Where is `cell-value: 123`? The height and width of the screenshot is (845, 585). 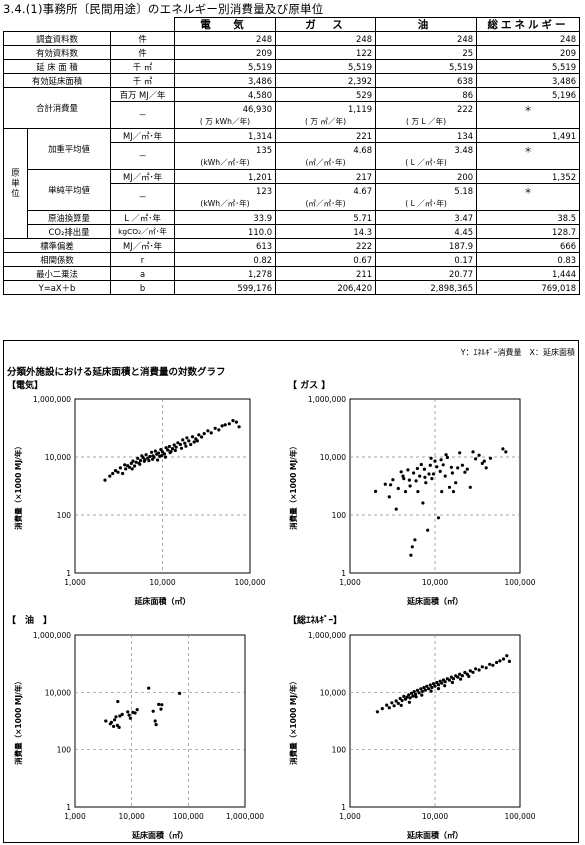
cell-value: 123 is located at coordinates (225, 190).